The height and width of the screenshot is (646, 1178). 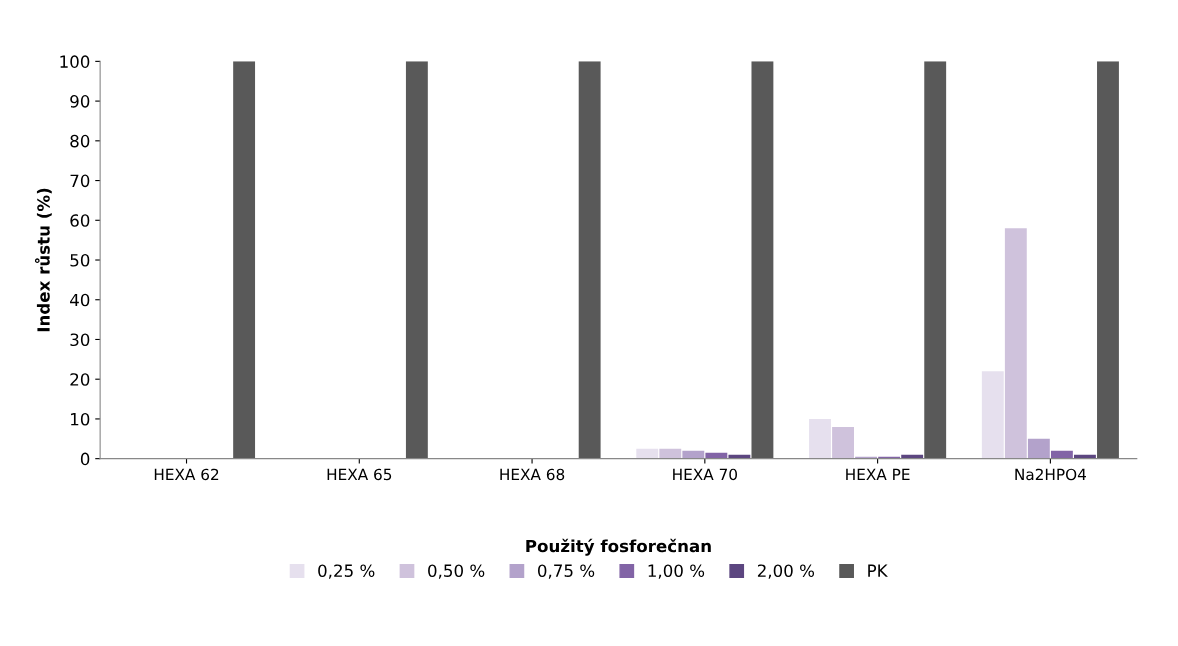 What do you see at coordinates (80, 260) in the screenshot?
I see `y-tick-label: 50` at bounding box center [80, 260].